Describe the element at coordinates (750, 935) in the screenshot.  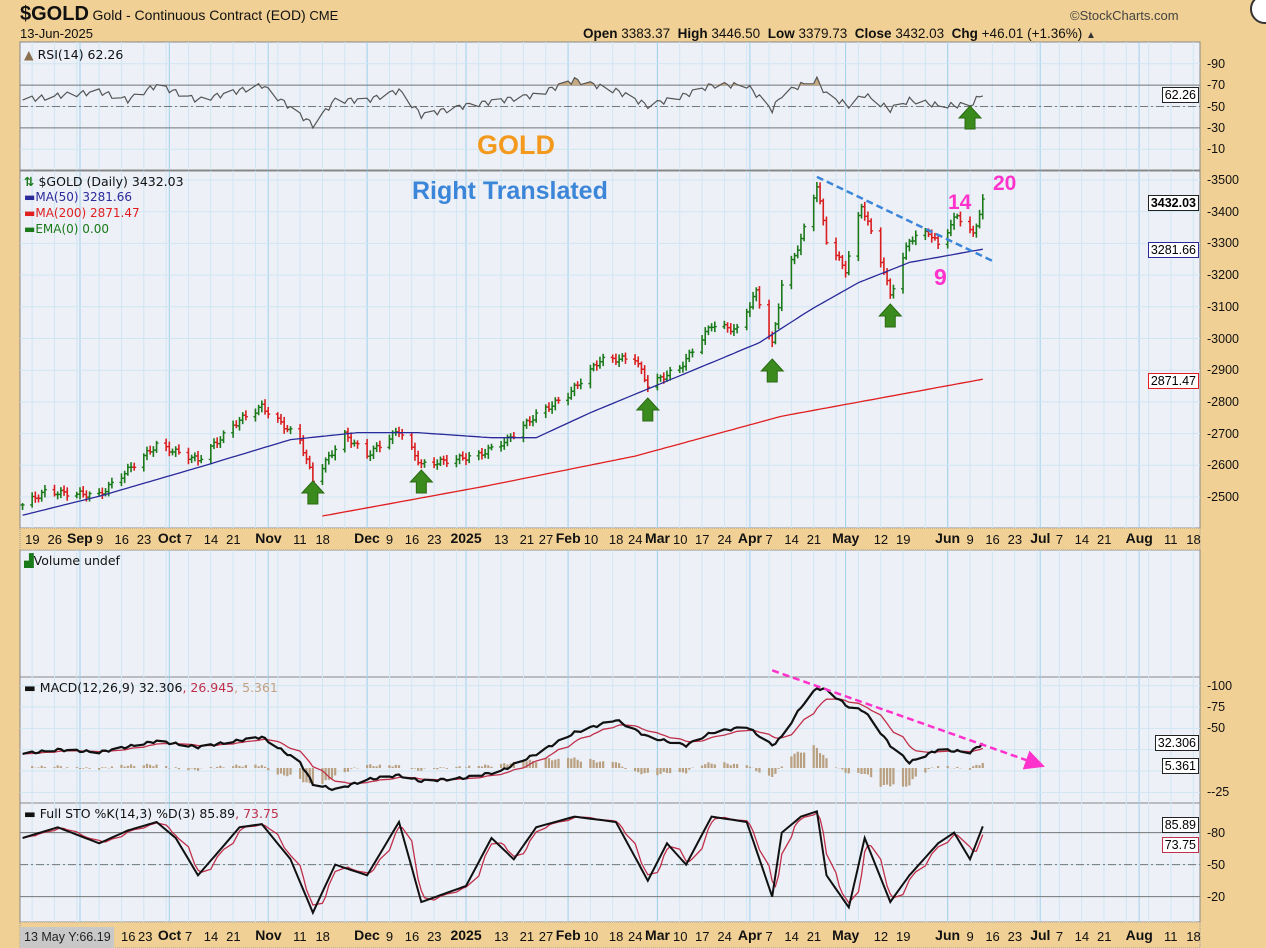
I see `x-tick-label: Apr` at that location.